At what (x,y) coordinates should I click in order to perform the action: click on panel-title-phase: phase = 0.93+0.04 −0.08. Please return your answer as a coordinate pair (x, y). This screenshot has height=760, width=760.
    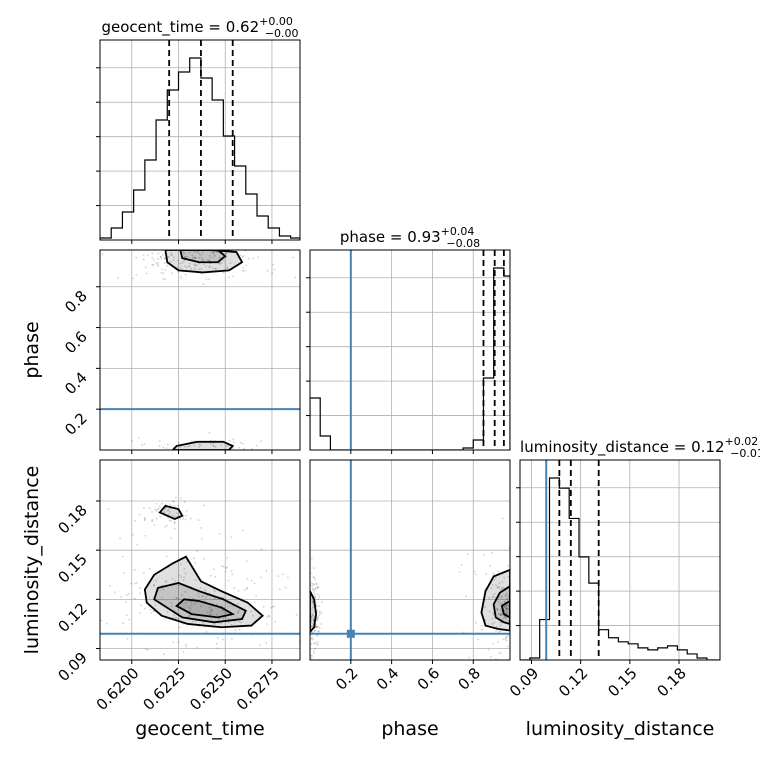
    Looking at the image, I should click on (410, 237).